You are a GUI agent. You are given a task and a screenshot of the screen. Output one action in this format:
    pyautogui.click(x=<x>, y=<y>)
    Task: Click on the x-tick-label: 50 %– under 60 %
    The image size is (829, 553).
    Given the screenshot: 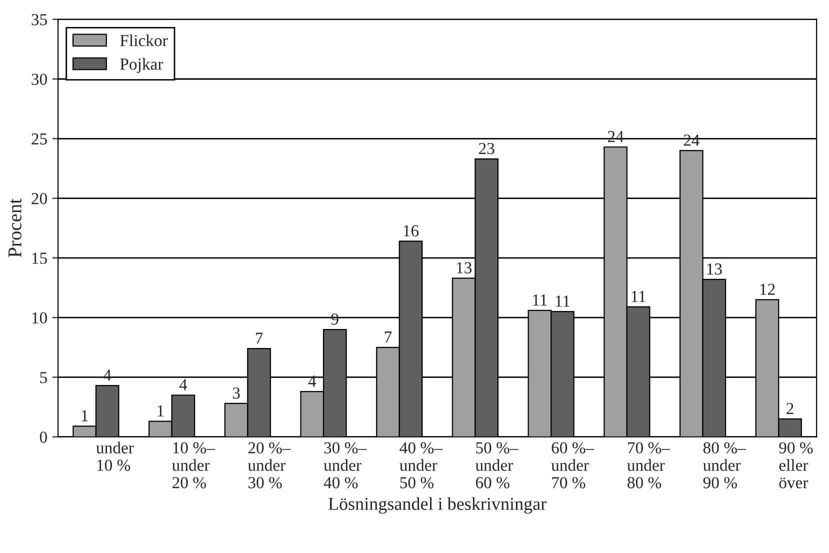 What is the action you would take?
    pyautogui.click(x=496, y=465)
    